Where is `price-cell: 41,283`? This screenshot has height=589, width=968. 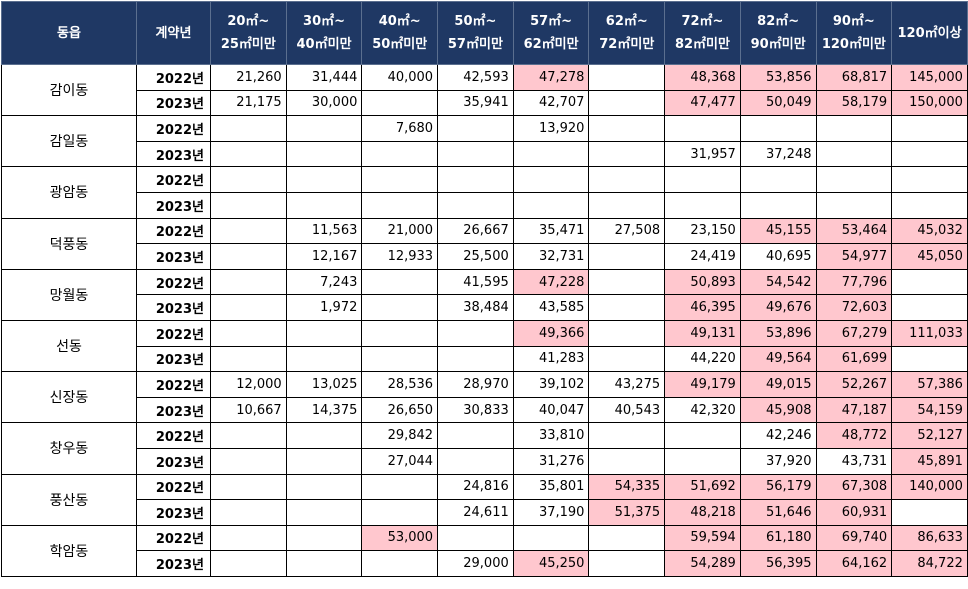
price-cell: 41,283 is located at coordinates (551, 359).